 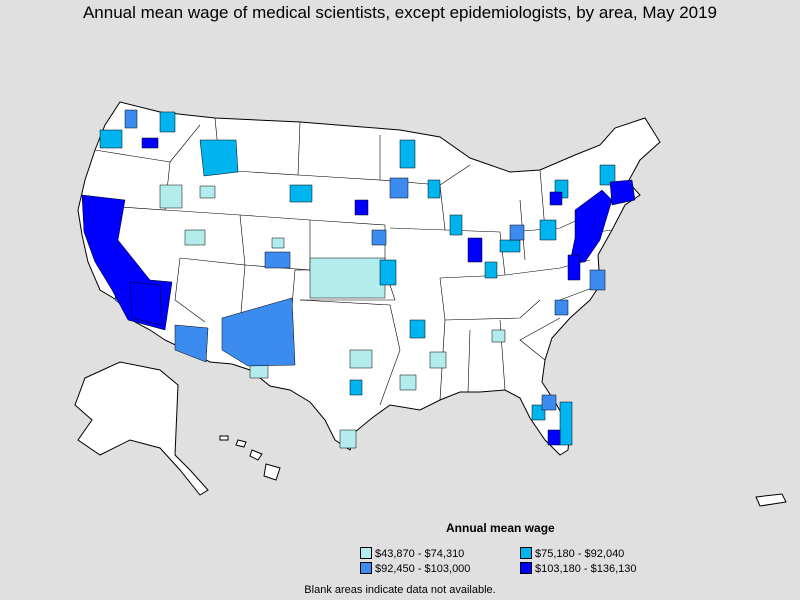 What do you see at coordinates (771, 500) in the screenshot?
I see `puerto-rico` at bounding box center [771, 500].